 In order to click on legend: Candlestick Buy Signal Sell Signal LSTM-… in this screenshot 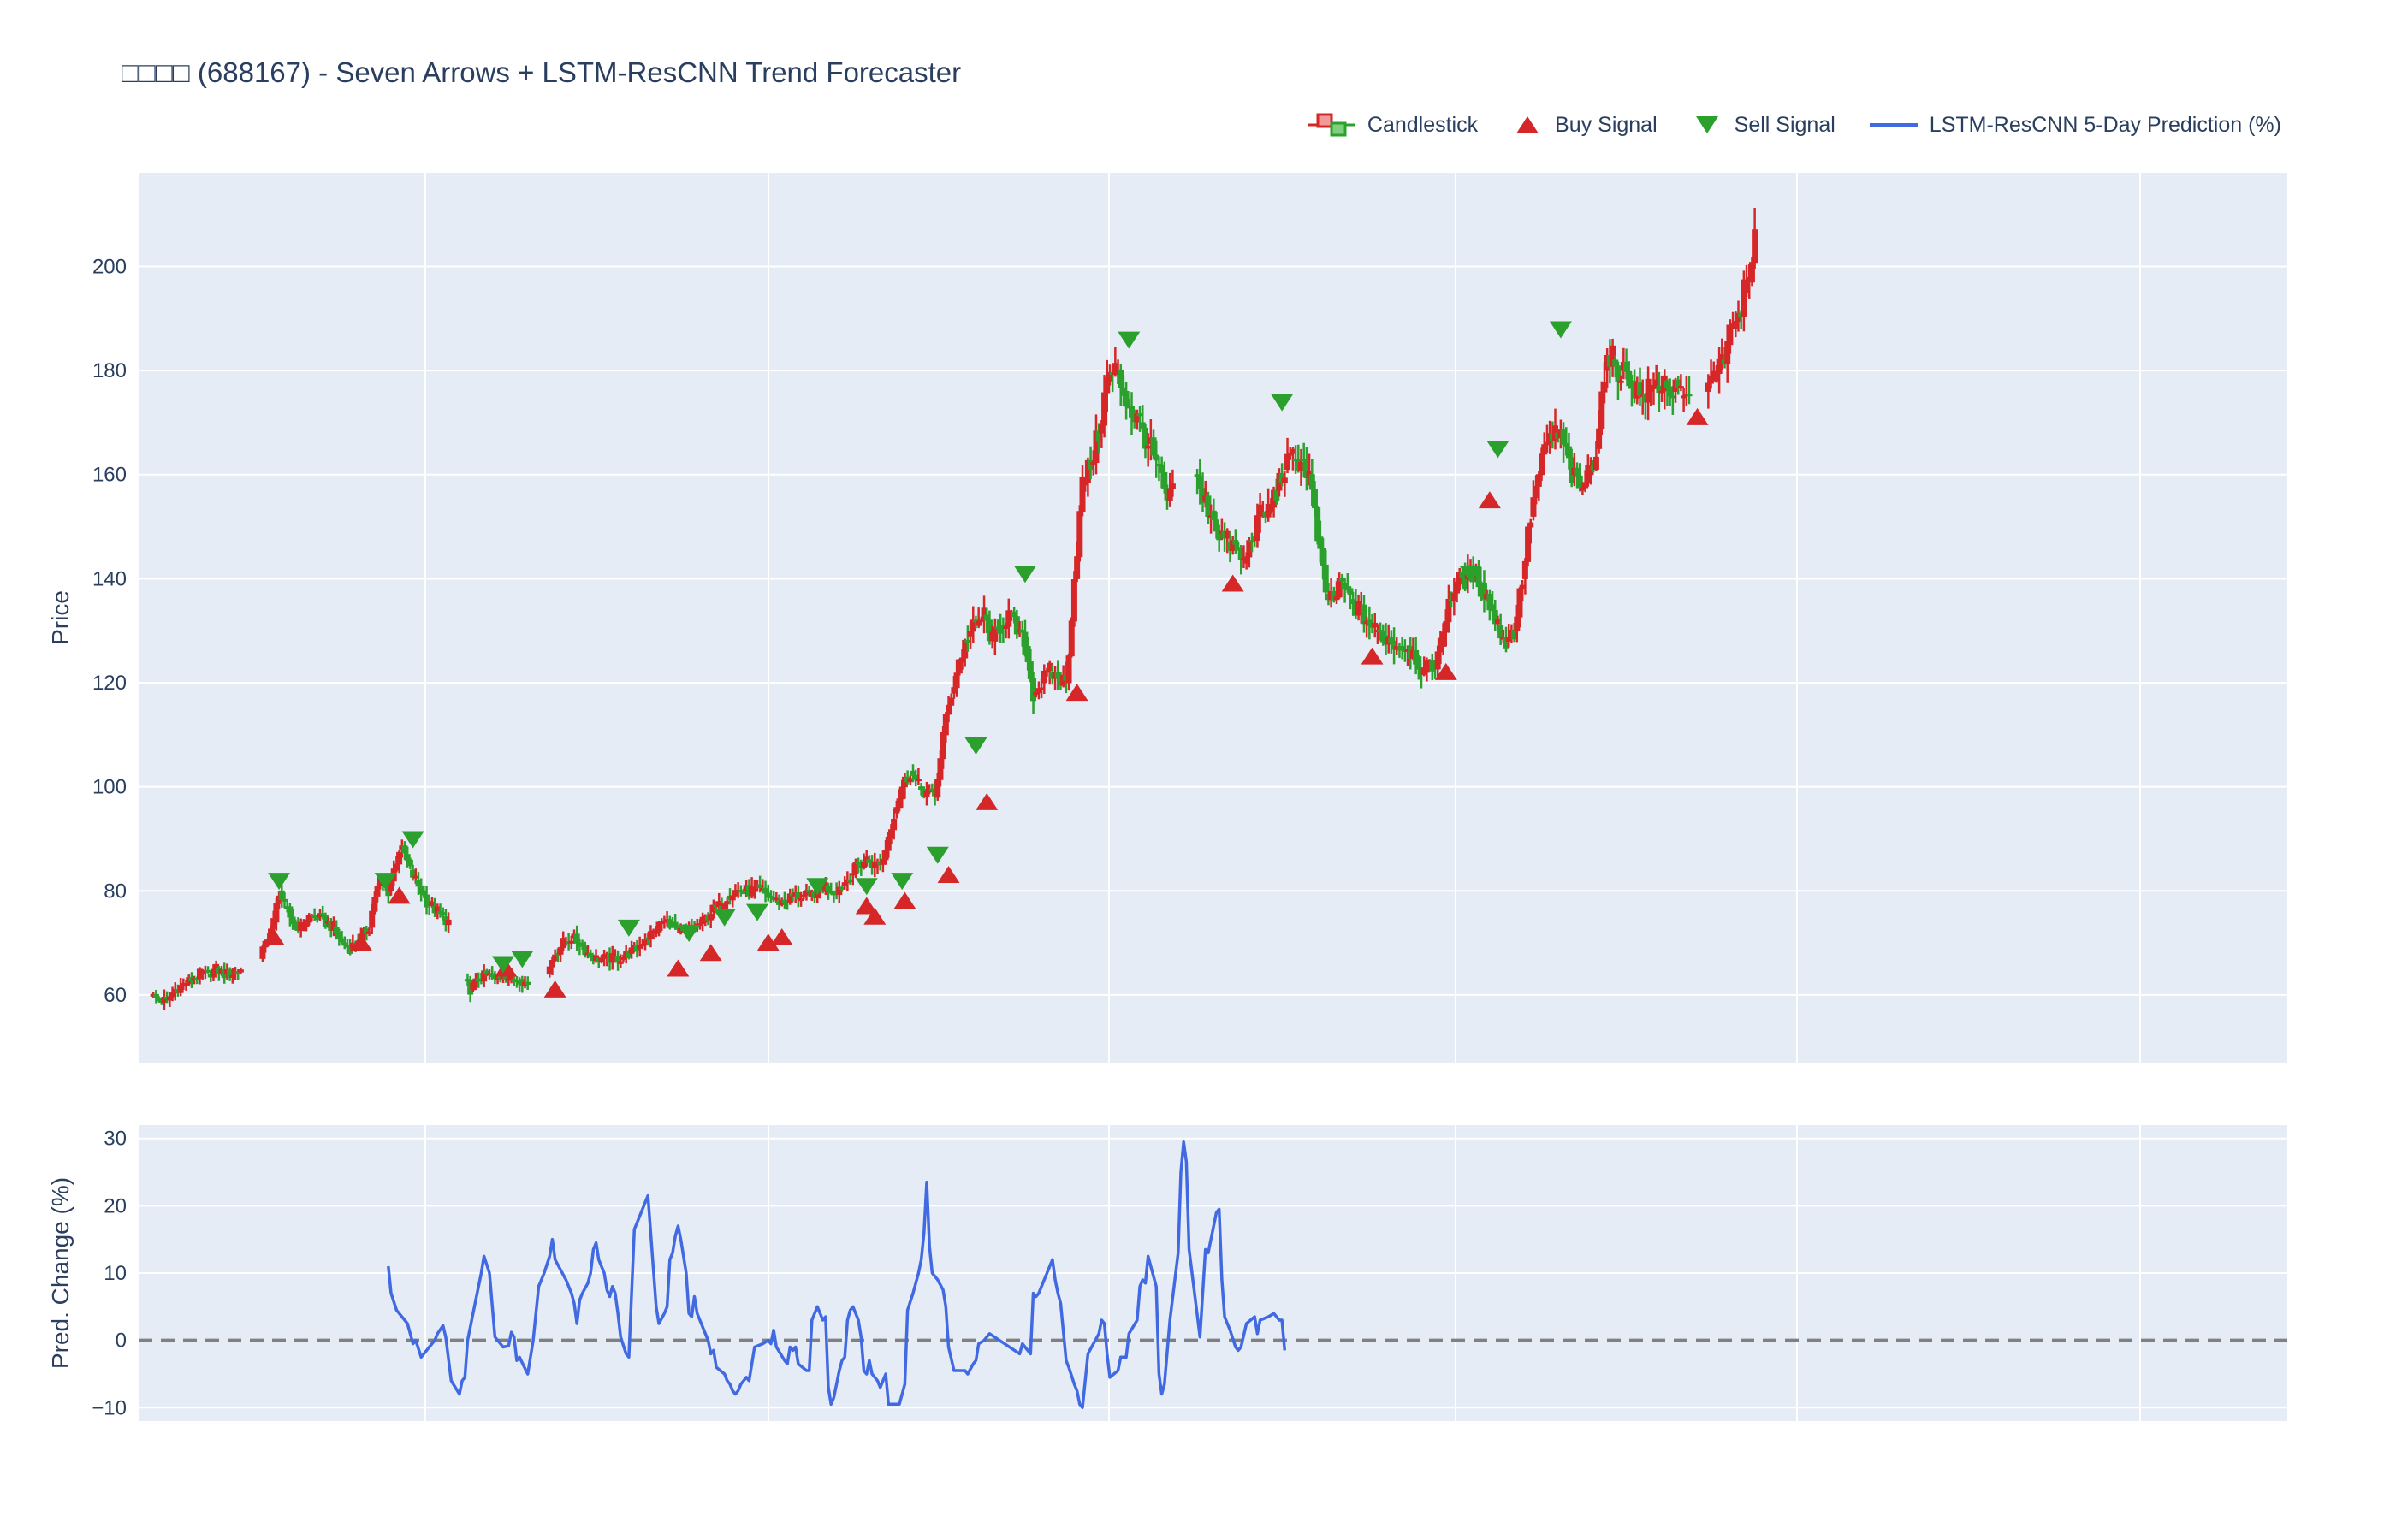, I will do `click(1777, 125)`.